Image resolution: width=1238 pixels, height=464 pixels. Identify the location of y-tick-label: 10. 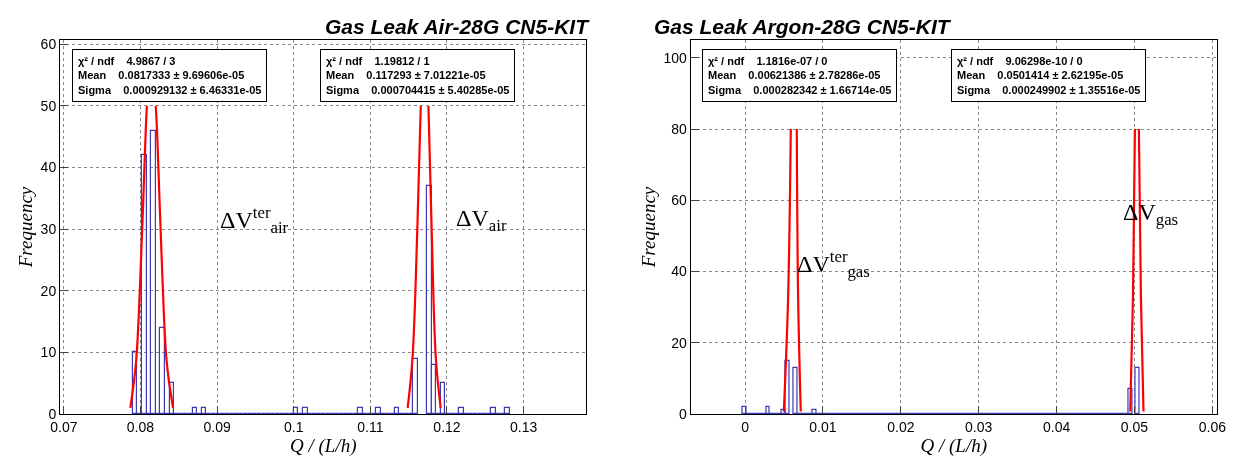
(48, 352).